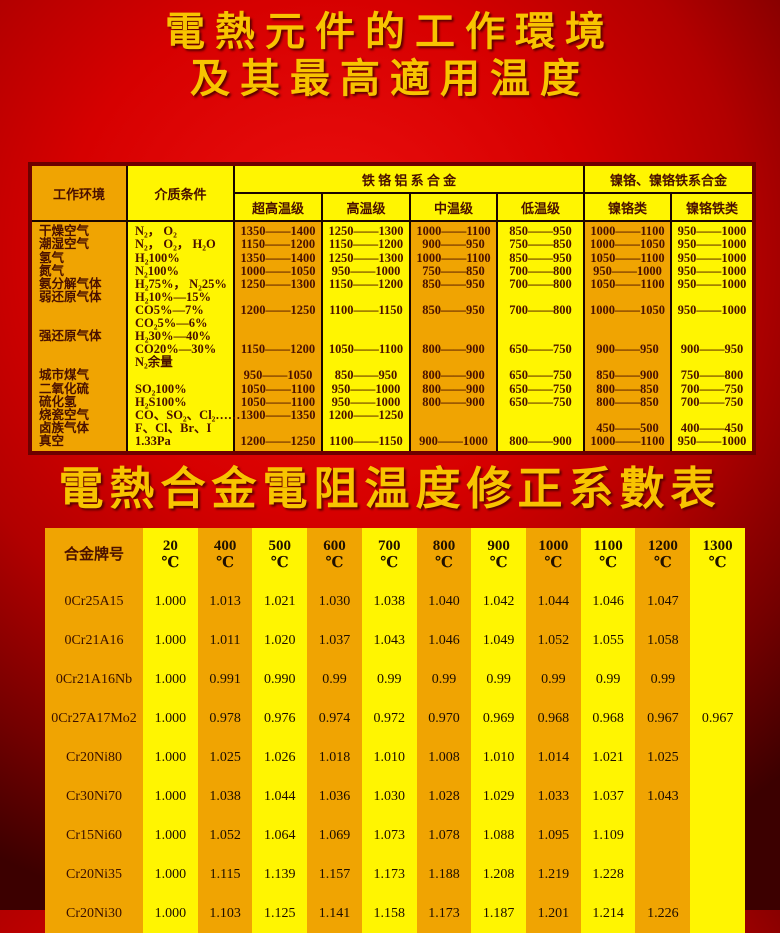 The height and width of the screenshot is (933, 780). Describe the element at coordinates (52, 440) in the screenshot. I see `env-cell-line: 真空` at that location.